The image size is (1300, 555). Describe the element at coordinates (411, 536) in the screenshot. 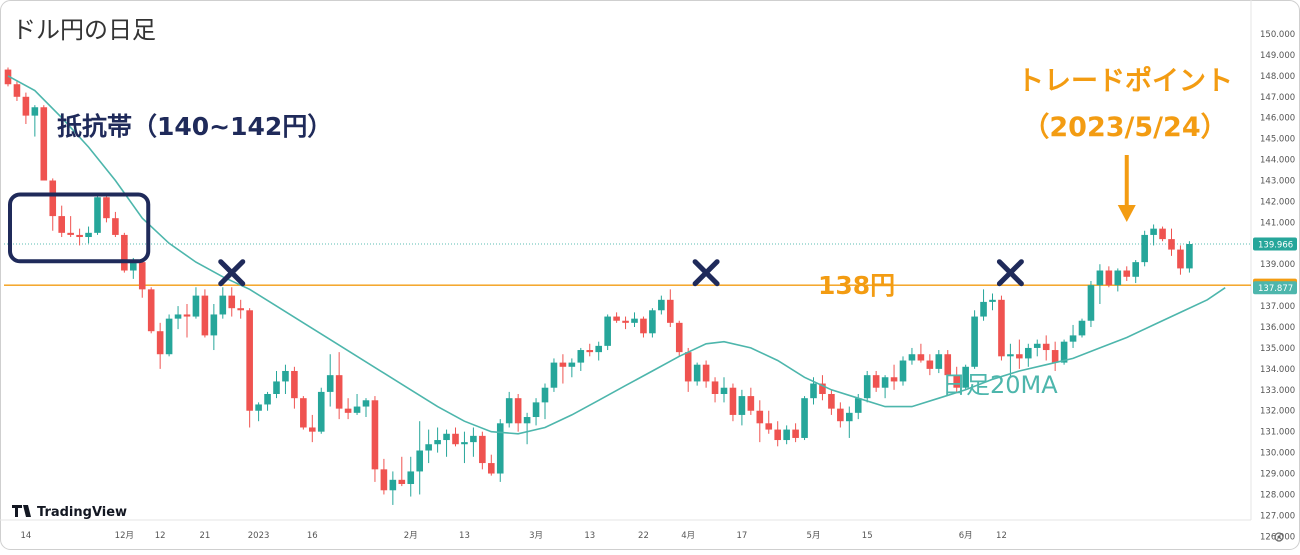

I see `x-tick-label: 2月` at that location.